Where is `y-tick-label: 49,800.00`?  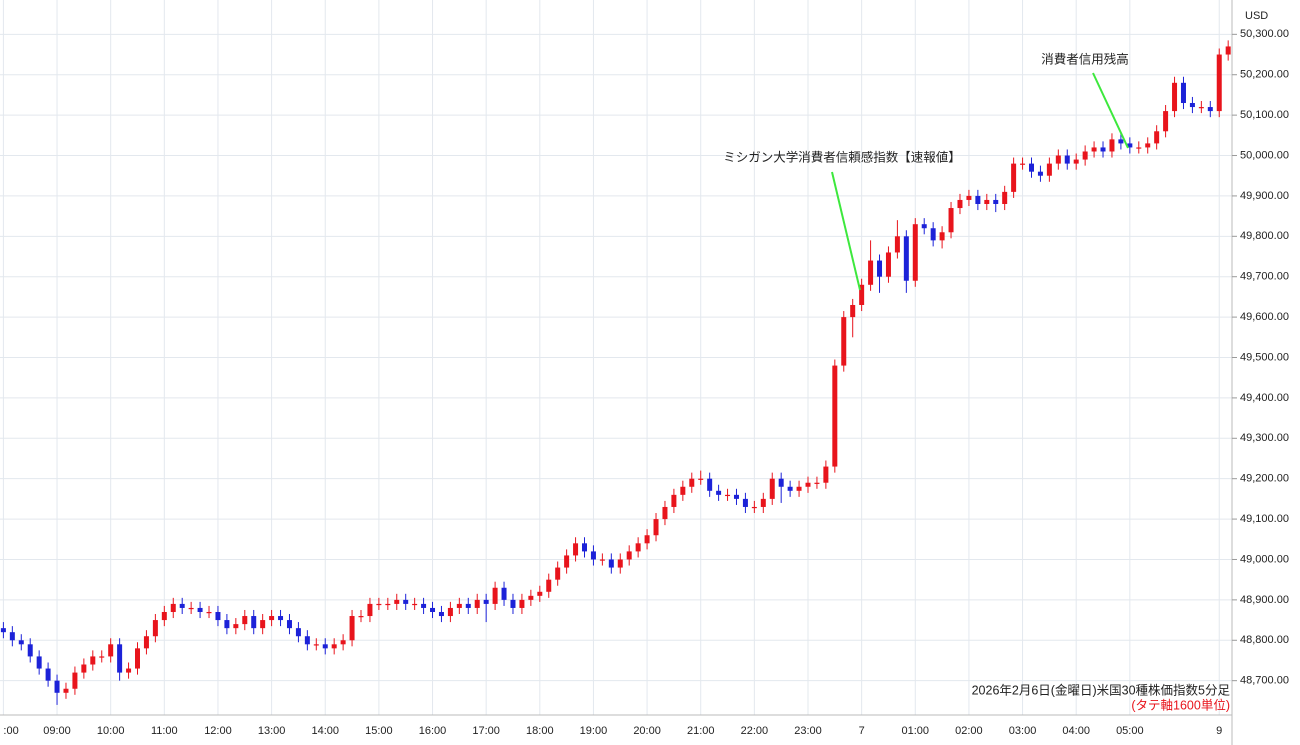 y-tick-label: 49,800.00 is located at coordinates (1264, 236).